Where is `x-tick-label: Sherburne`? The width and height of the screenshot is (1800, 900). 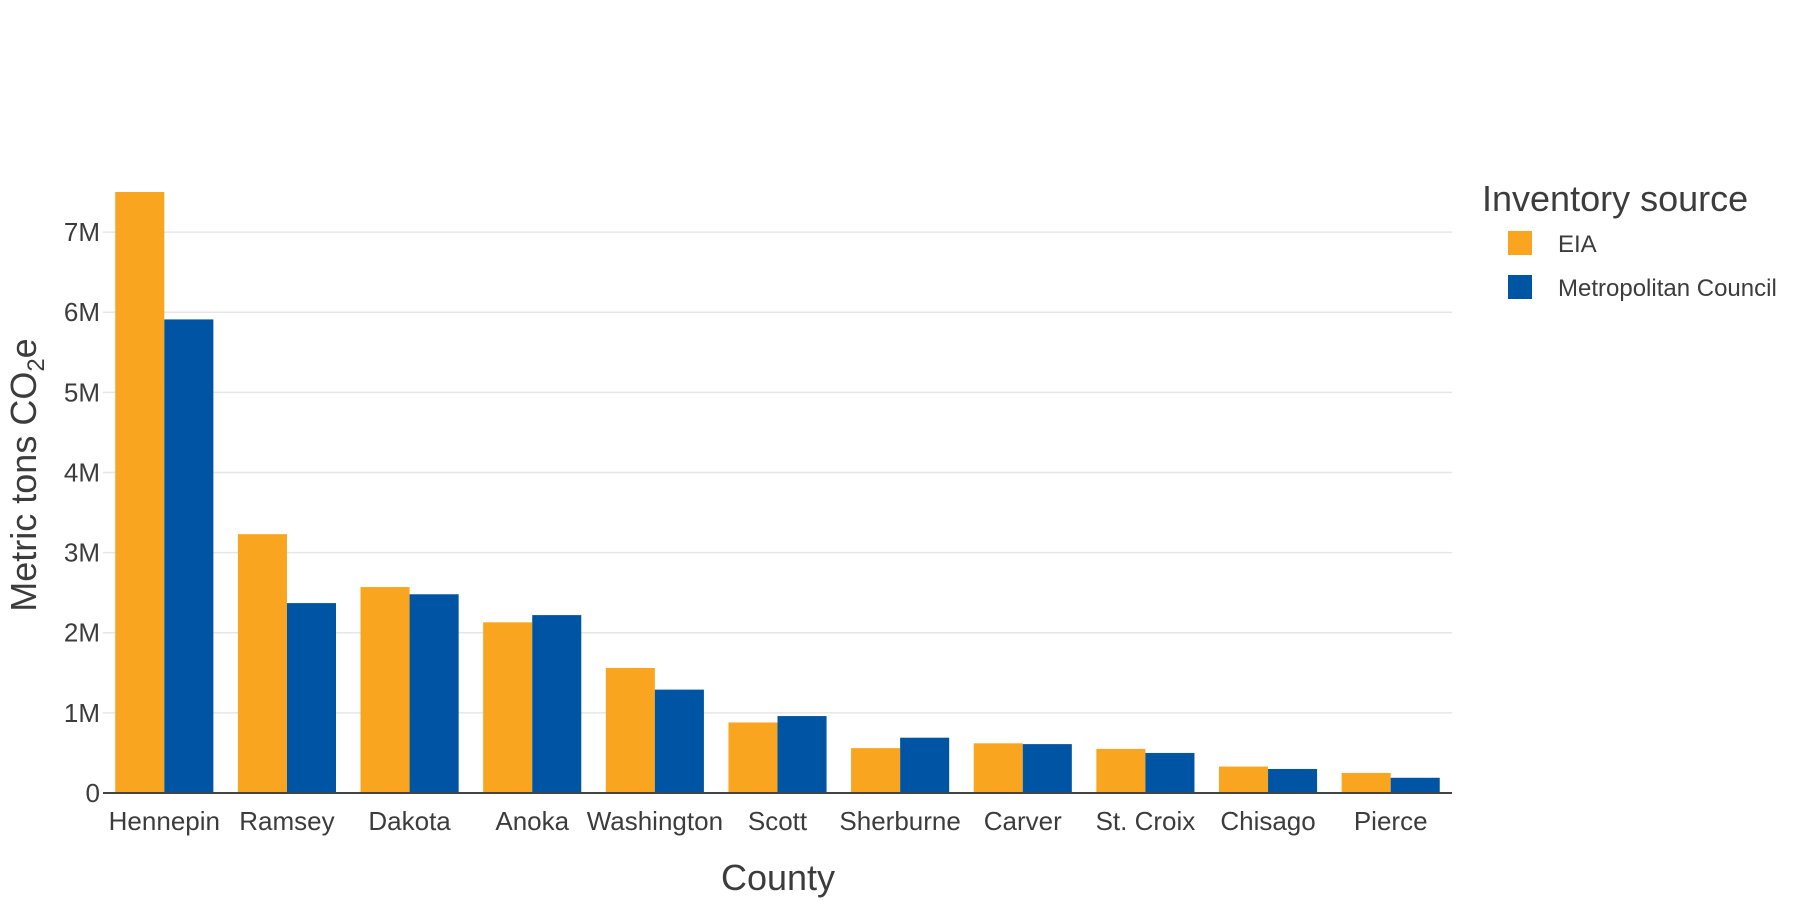
x-tick-label: Sherburne is located at coordinates (899, 821).